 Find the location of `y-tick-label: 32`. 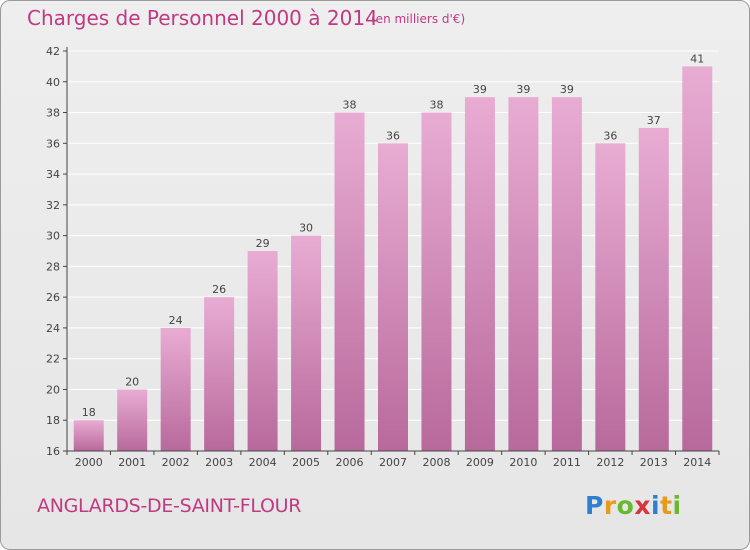

y-tick-label: 32 is located at coordinates (53, 205).